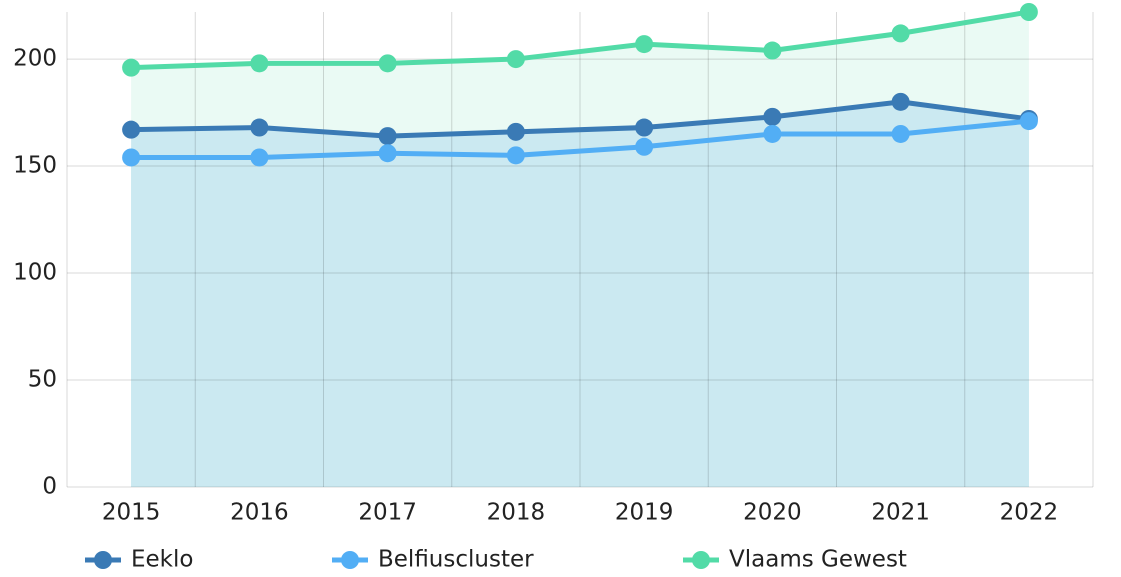  Describe the element at coordinates (35, 166) in the screenshot. I see `y-tick-label: 150` at that location.